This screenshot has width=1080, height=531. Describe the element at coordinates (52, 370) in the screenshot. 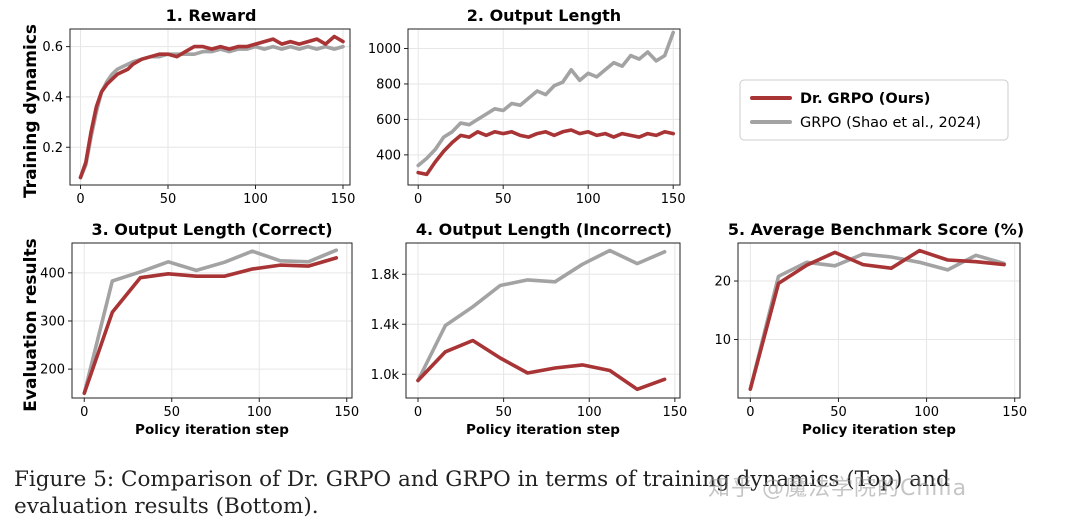

I see `y-tick-label: 200` at that location.